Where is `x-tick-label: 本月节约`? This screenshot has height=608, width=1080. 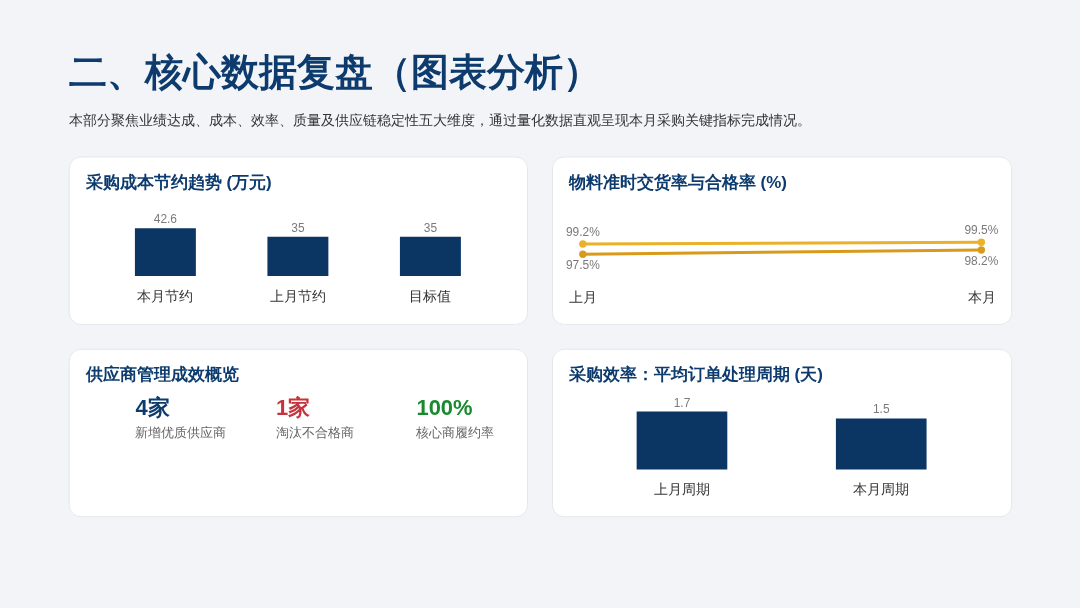 x-tick-label: 本月节约 is located at coordinates (165, 296).